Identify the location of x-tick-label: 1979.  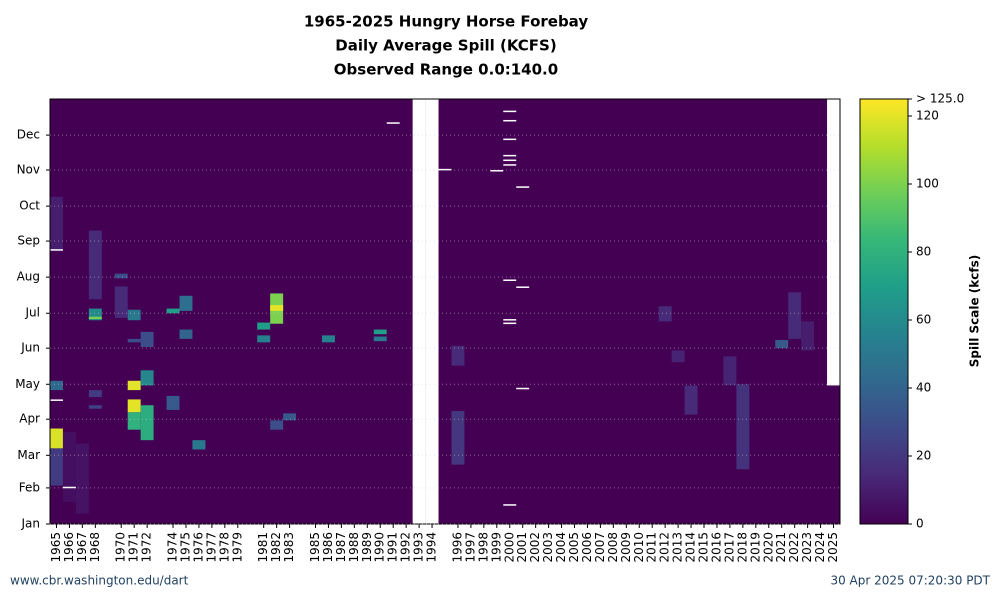
(237, 547).